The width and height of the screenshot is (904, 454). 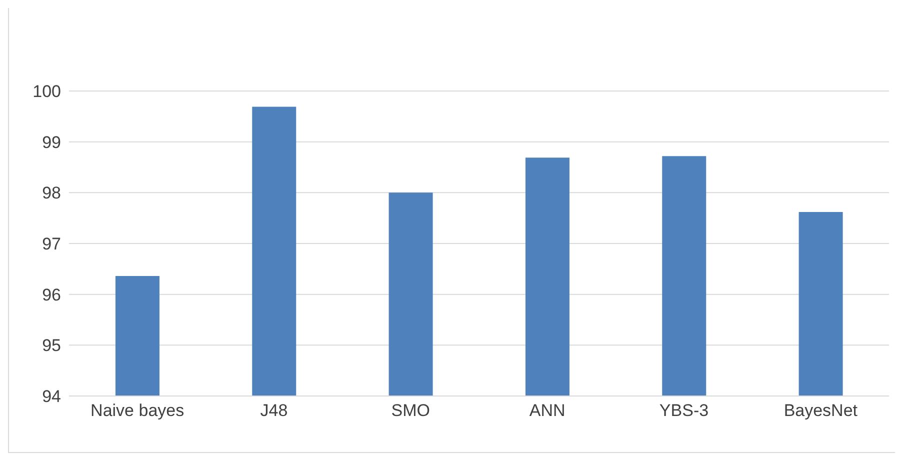 What do you see at coordinates (274, 410) in the screenshot?
I see `x-tick-label: J48` at bounding box center [274, 410].